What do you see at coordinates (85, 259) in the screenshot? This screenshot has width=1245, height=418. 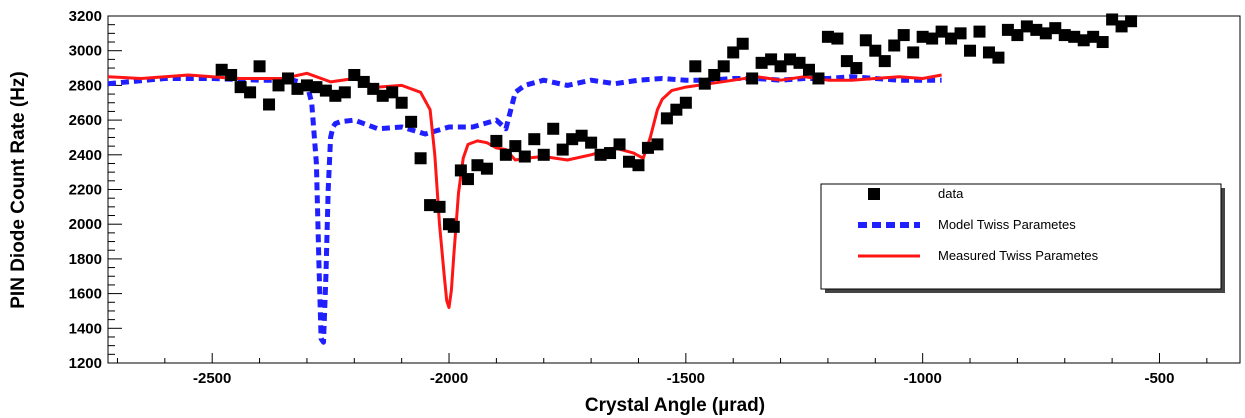 I see `y-tick-label: 1800` at bounding box center [85, 259].